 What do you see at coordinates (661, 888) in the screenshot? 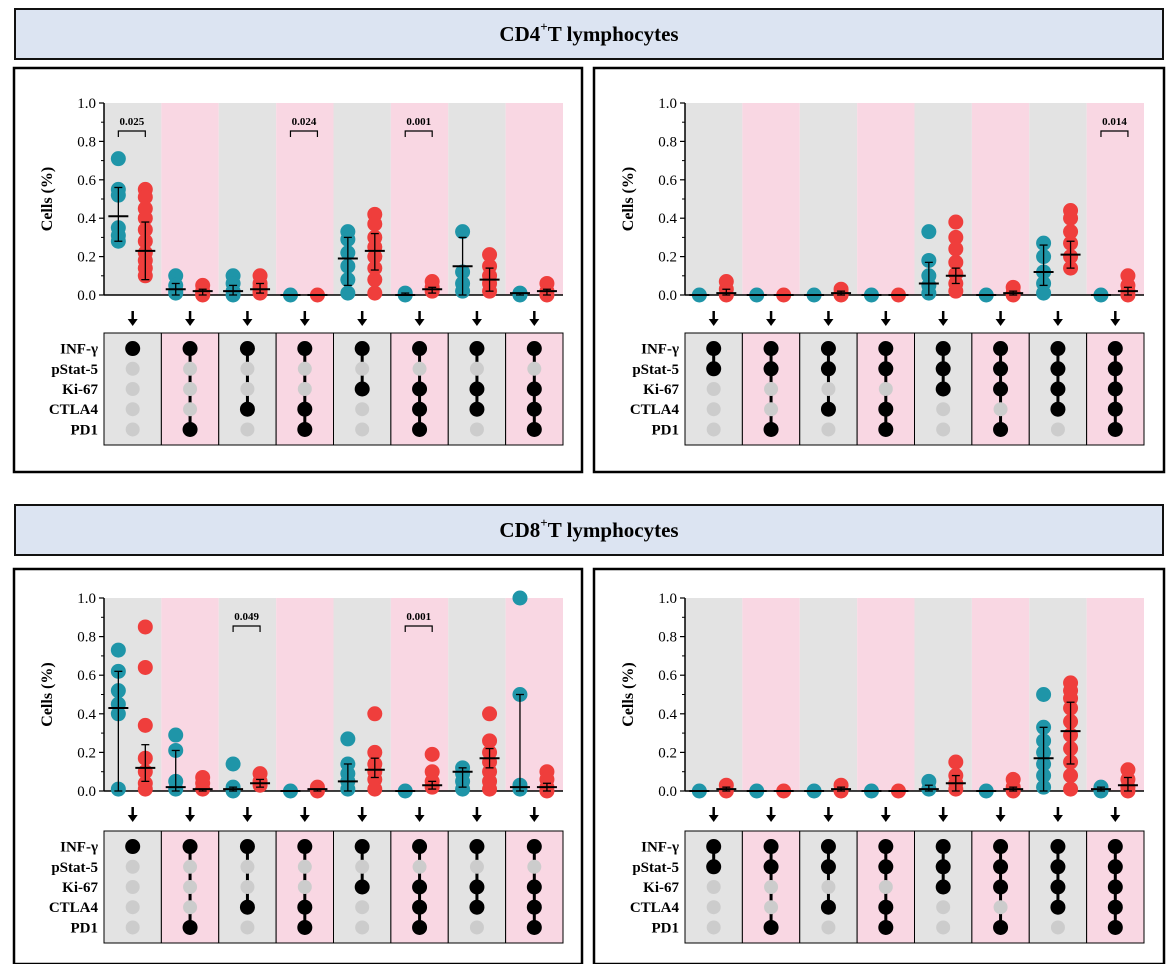
I see `matrix-row-label: Ki-67` at bounding box center [661, 888].